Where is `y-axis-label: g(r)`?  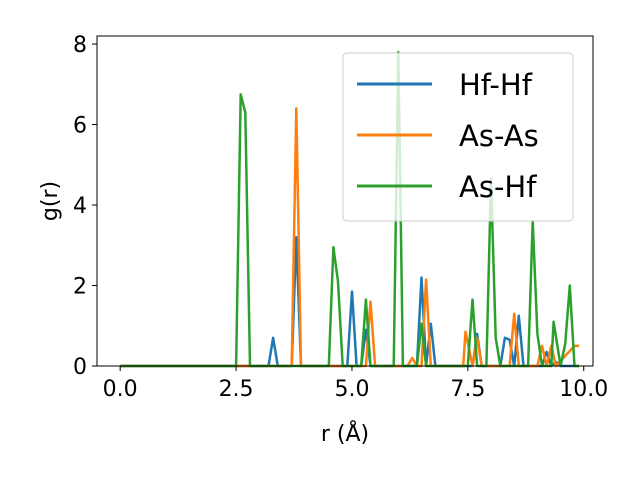
y-axis-label: g(r) is located at coordinates (50, 201).